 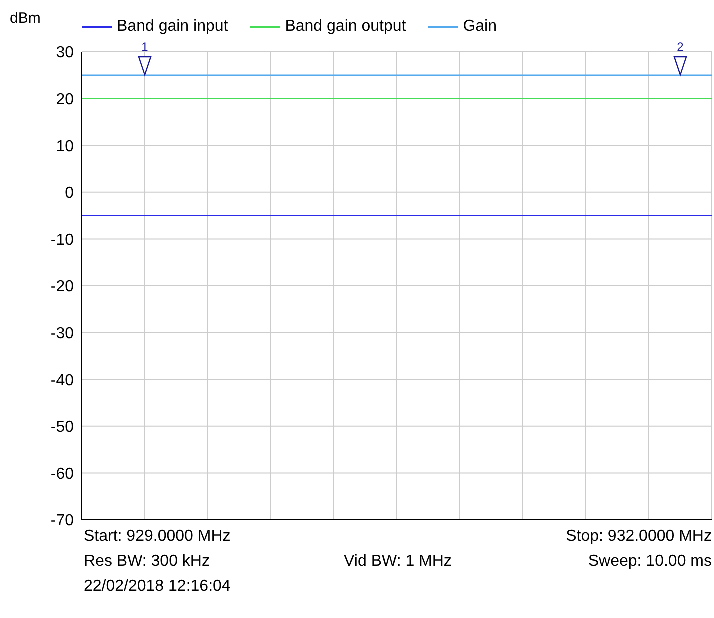 What do you see at coordinates (680, 47) in the screenshot?
I see `annotation: 2` at bounding box center [680, 47].